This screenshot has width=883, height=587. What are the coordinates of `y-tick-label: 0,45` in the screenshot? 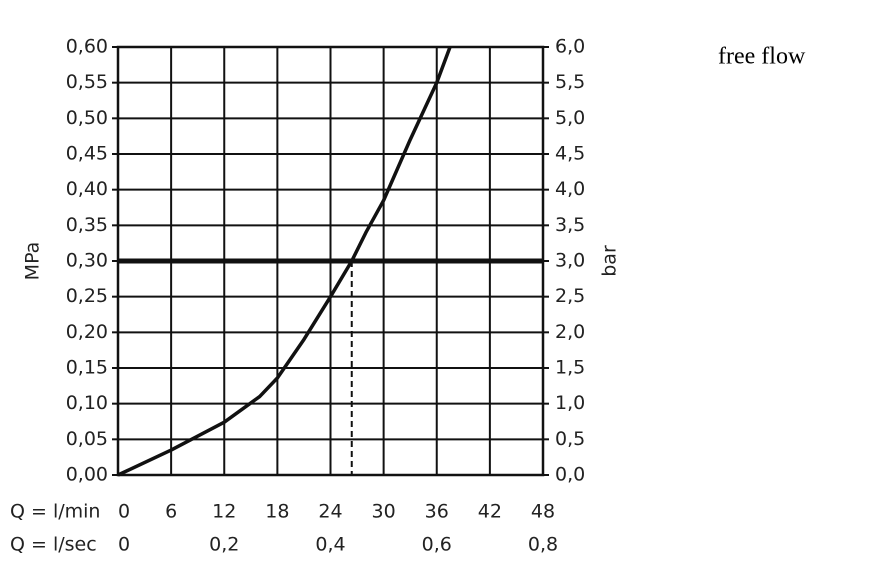 It's located at (87, 154).